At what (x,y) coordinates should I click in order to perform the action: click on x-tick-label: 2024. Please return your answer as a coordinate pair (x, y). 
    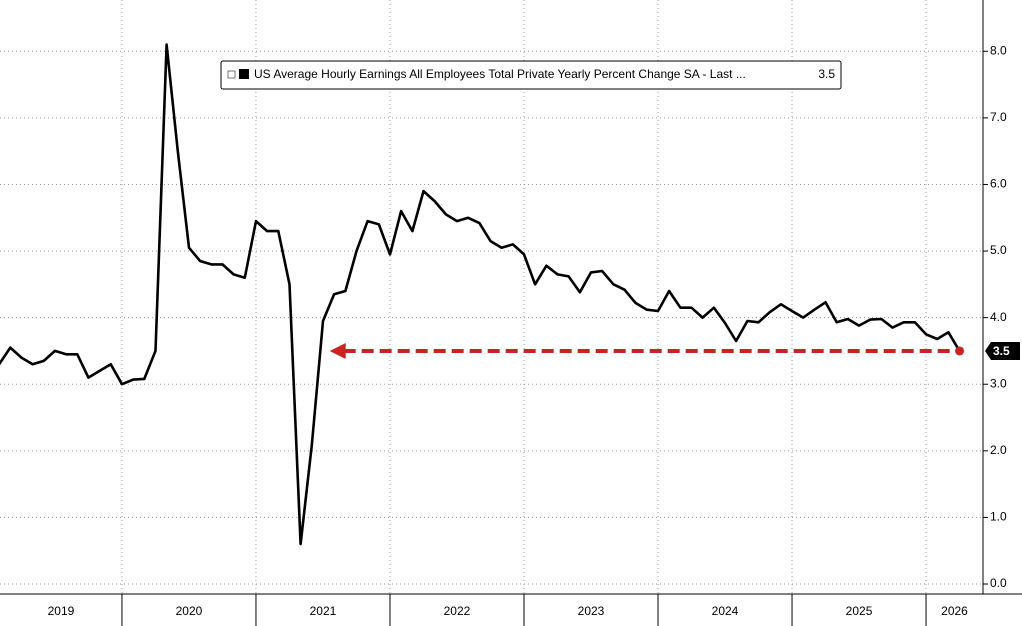
    Looking at the image, I should click on (725, 611).